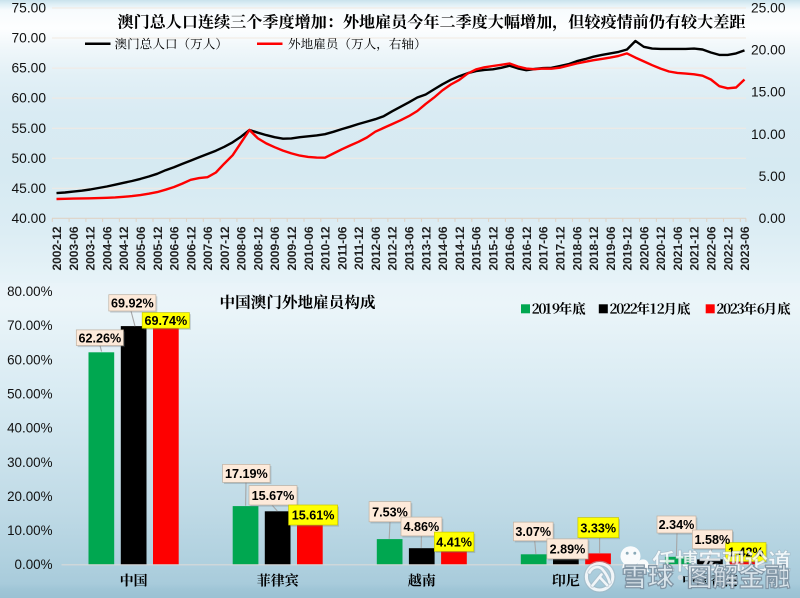 This screenshot has height=598, width=800. Describe the element at coordinates (99, 338) in the screenshot. I see `svg-text: 62.26%` at that location.